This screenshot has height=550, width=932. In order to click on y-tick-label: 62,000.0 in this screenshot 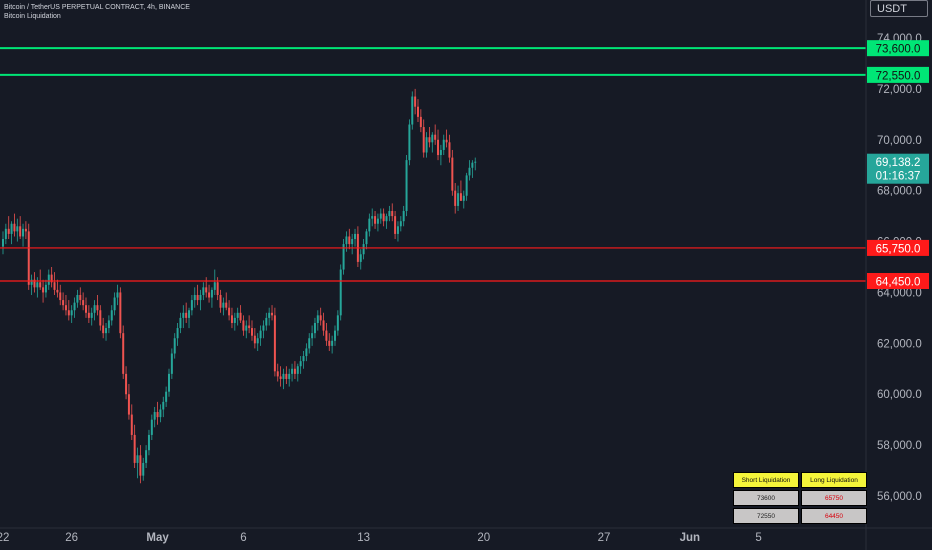, I will do `click(899, 344)`.